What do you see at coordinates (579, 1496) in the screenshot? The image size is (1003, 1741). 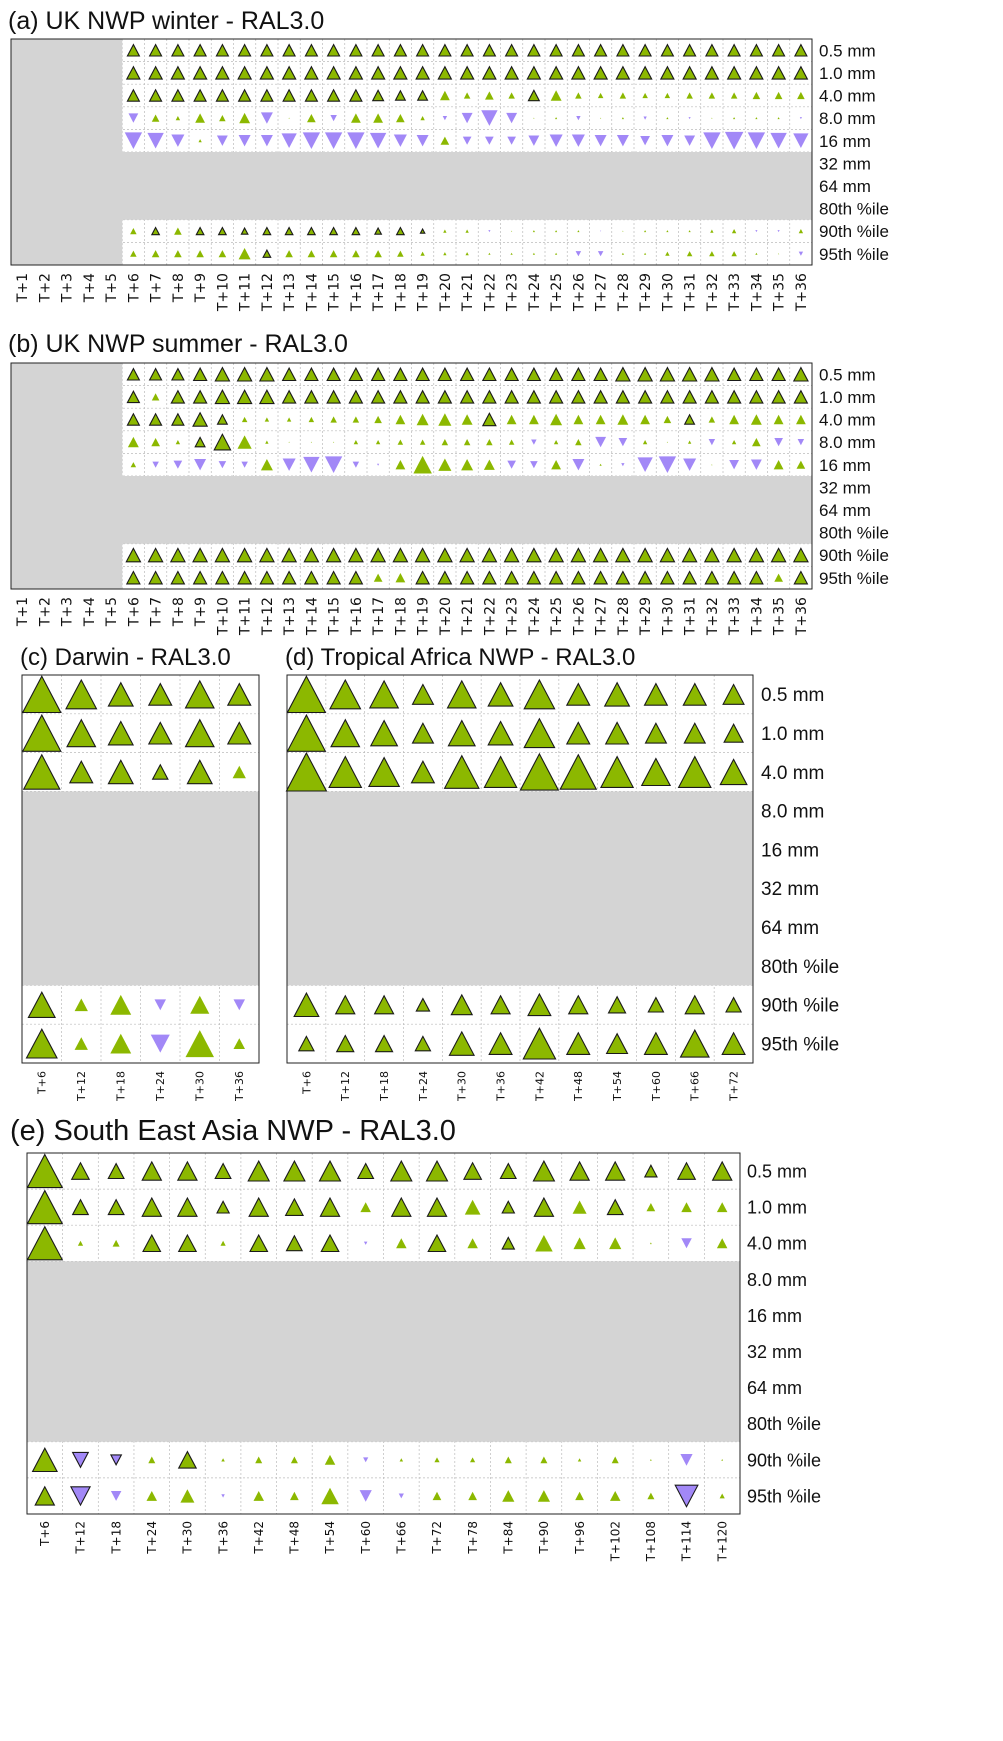 I see `up-triangle-95th-ile-t96` at bounding box center [579, 1496].